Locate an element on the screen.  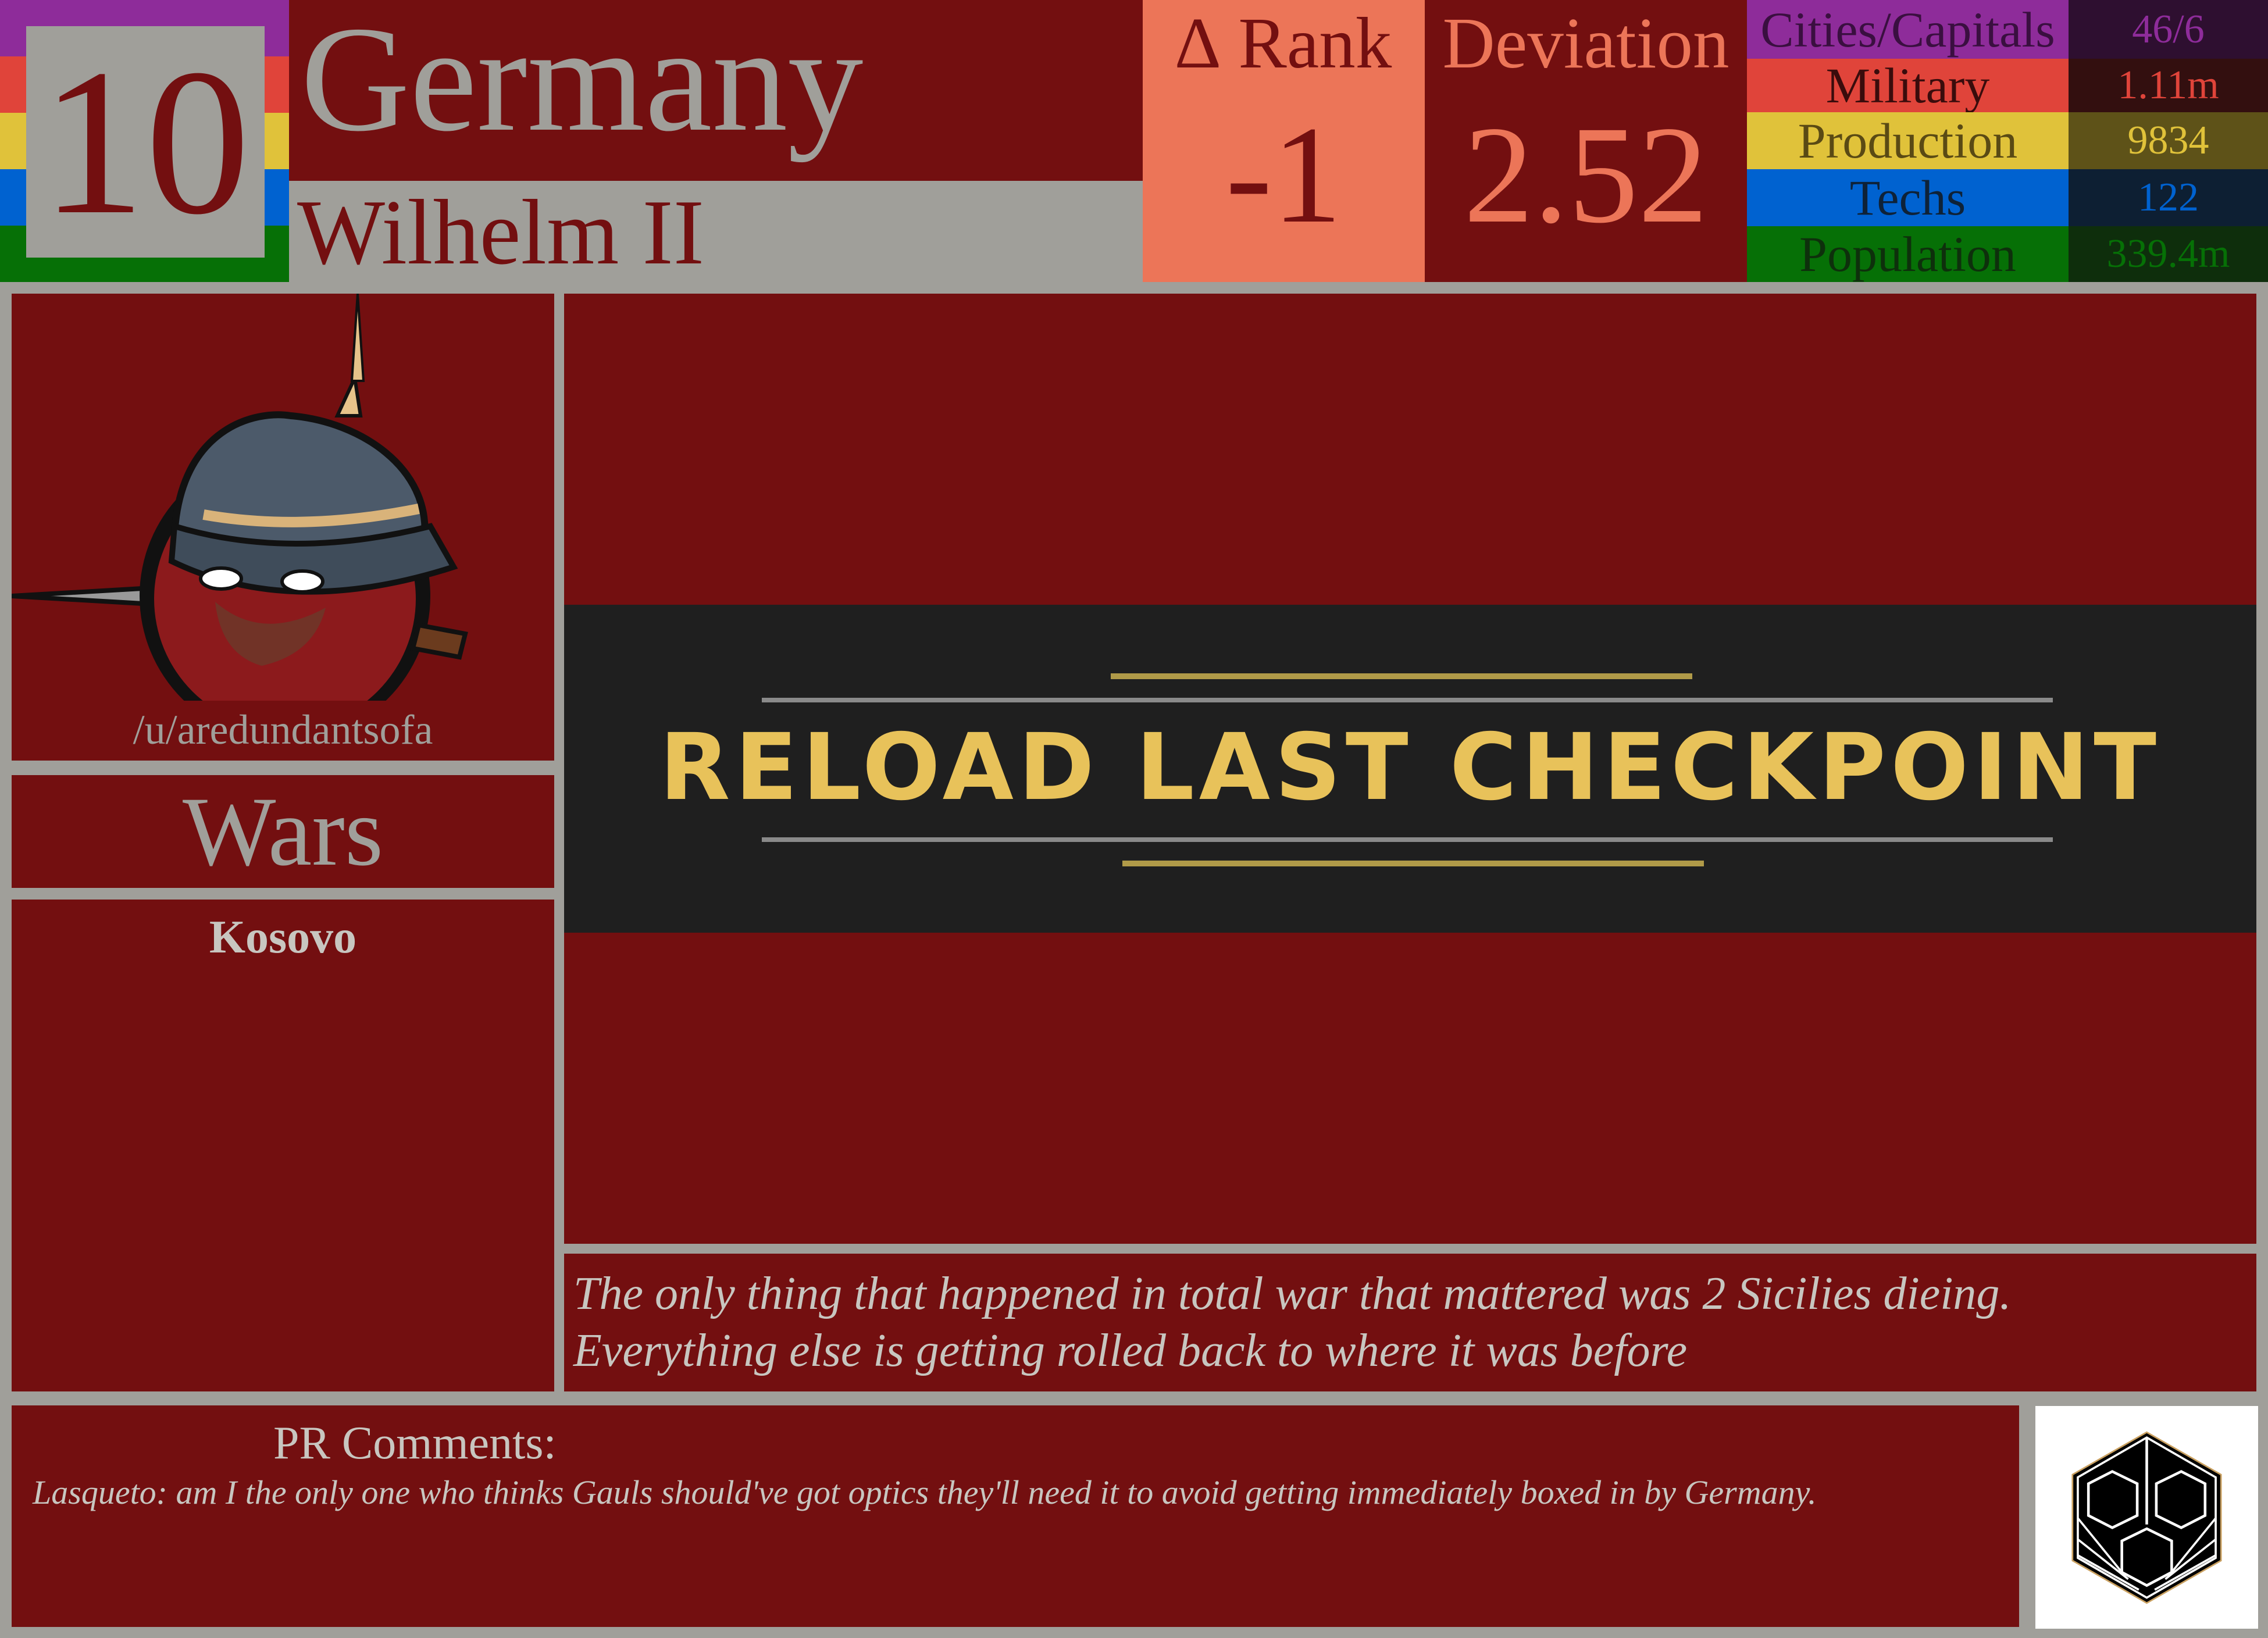
rank-change-panel: ∆ Rank -1 is located at coordinates (1284, 141).